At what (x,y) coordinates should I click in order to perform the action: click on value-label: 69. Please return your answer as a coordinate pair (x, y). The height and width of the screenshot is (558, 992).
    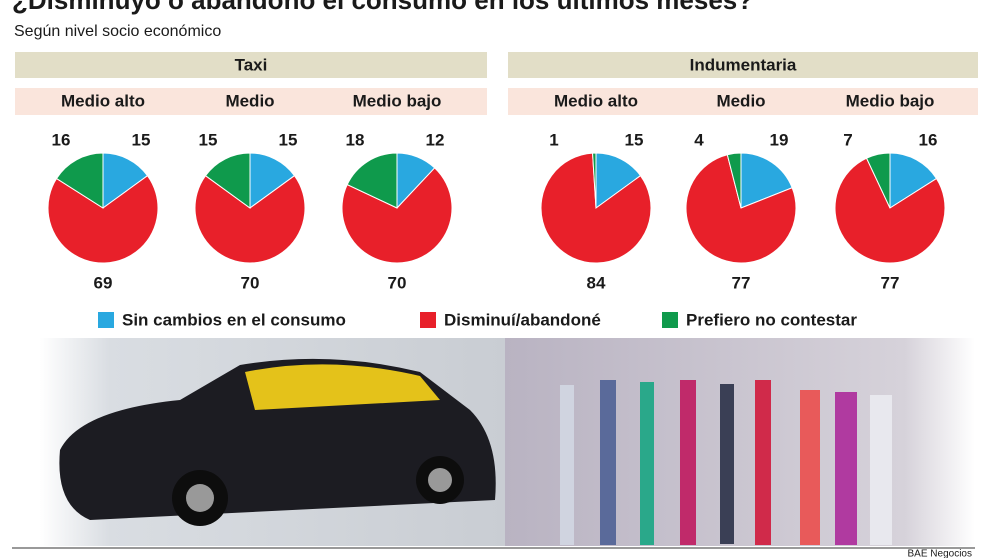
    Looking at the image, I should click on (103, 282).